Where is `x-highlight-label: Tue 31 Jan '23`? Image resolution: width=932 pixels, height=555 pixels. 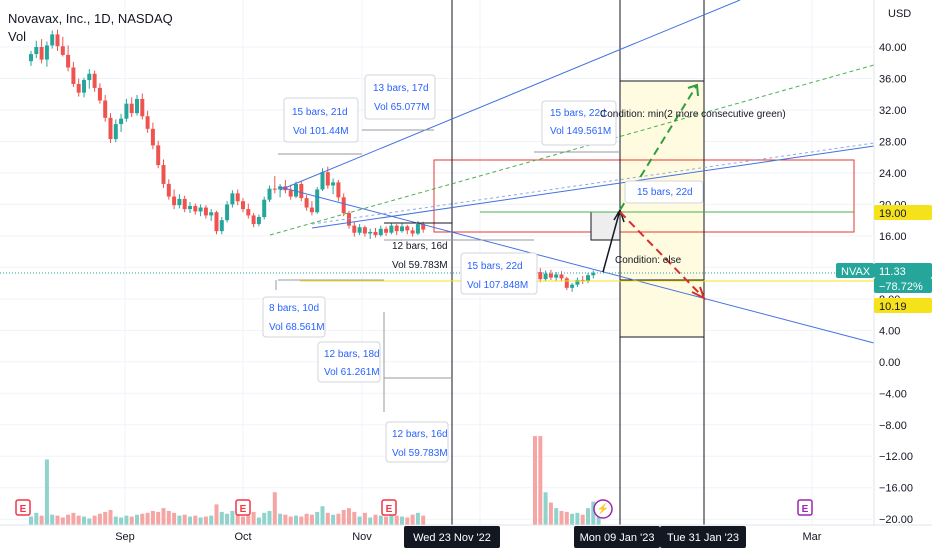 x-highlight-label: Tue 31 Jan '23 is located at coordinates (703, 538).